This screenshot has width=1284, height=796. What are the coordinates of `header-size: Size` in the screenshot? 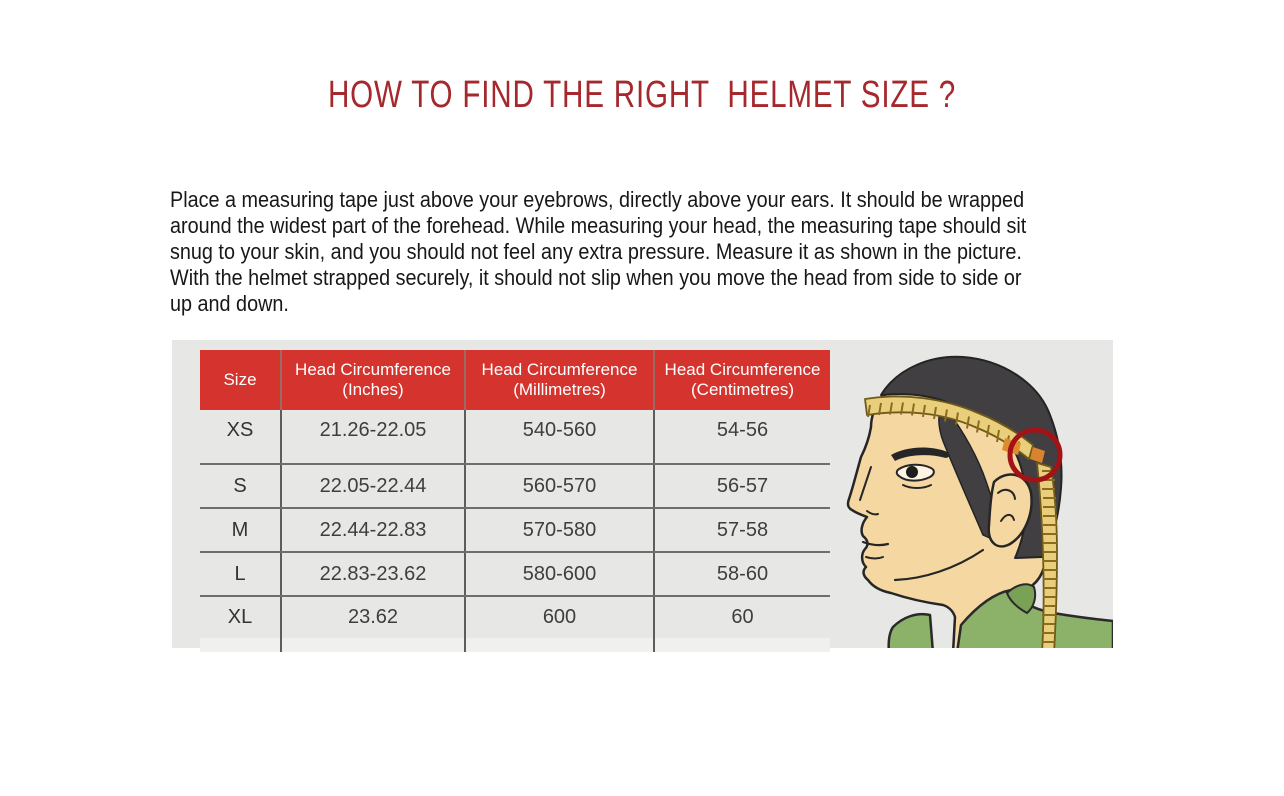 It's located at (240, 380).